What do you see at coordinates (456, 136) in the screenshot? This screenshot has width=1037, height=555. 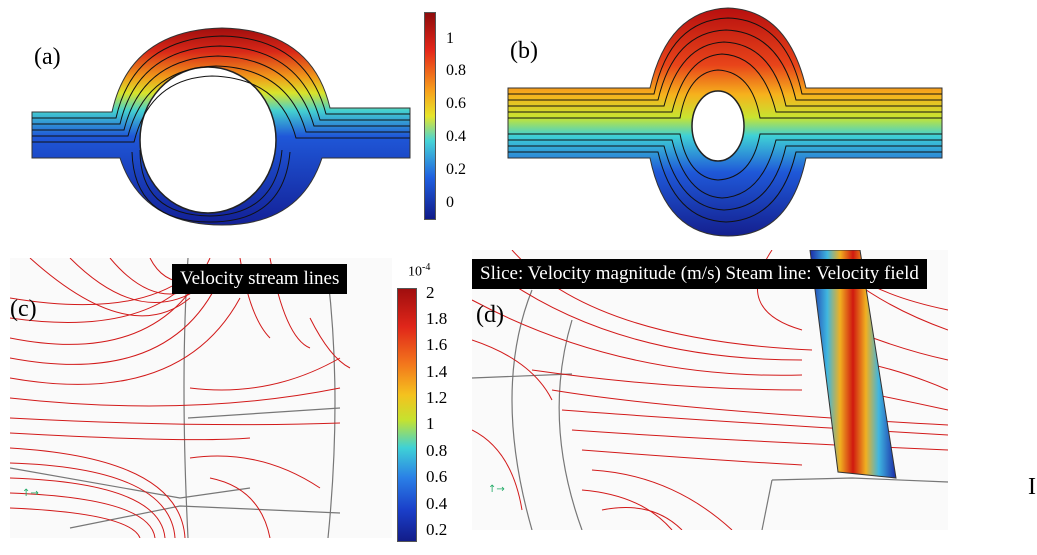 I see `colorbar-a-tick: 0.4` at bounding box center [456, 136].